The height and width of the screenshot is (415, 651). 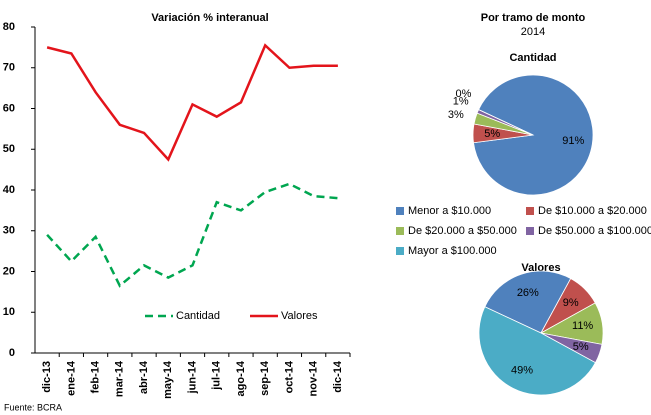 What do you see at coordinates (573, 141) in the screenshot?
I see `pie-label: 91%` at bounding box center [573, 141].